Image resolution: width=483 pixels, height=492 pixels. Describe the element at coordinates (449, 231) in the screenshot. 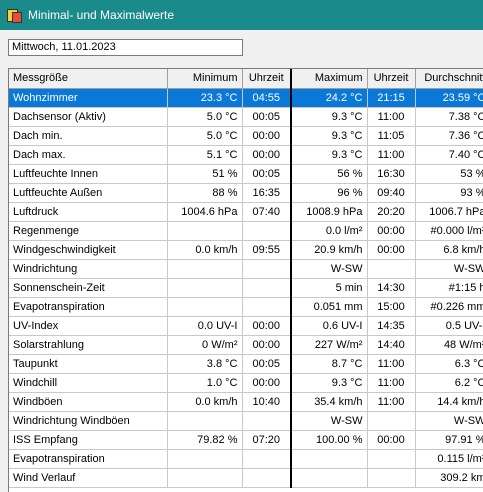

I see `cell-durchschnitt: #0.000 l/m²` at that location.